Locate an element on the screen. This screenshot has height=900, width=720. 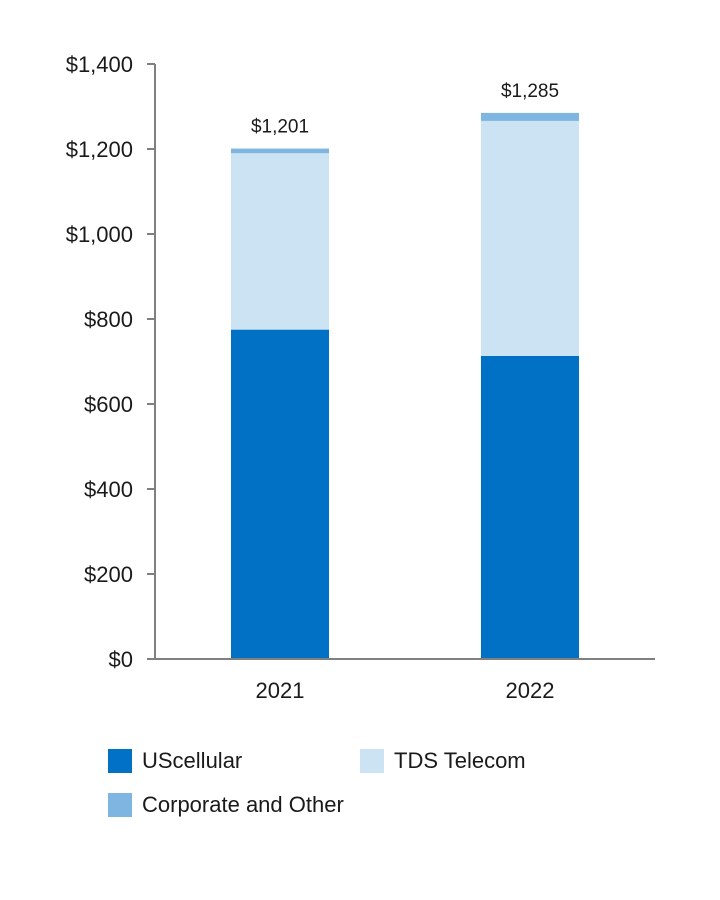
y-tick-label: $800 is located at coordinates (108, 319).